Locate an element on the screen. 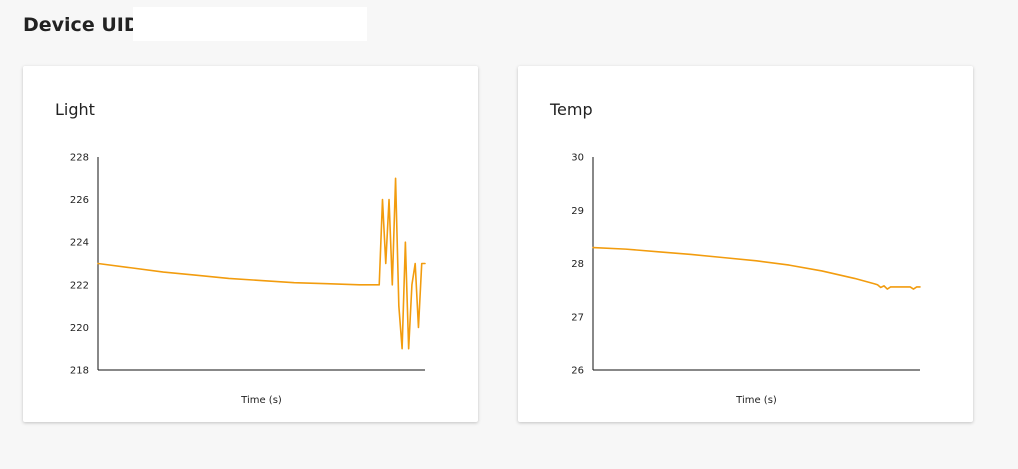  device-uid-label: Device UID: is located at coordinates (85, 25).